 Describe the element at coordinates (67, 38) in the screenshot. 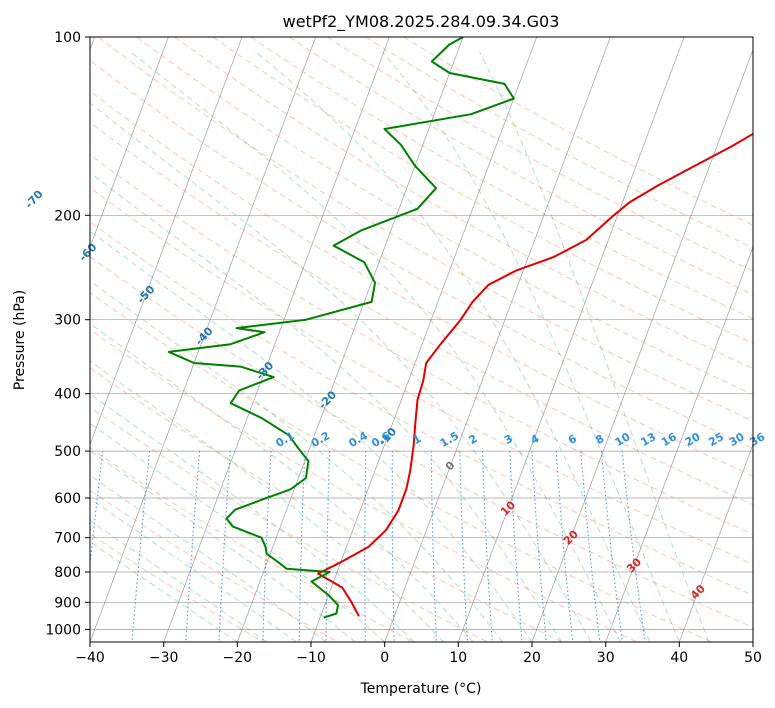

I see `y-tick-label: 100` at that location.